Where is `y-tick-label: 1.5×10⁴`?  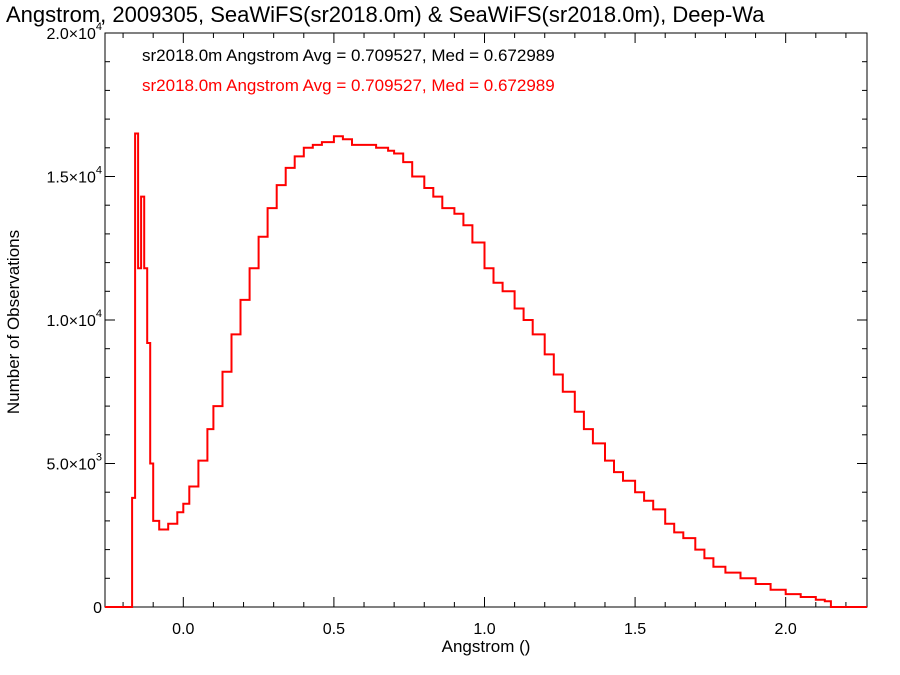 y-tick-label: 1.5×10⁴ is located at coordinates (74, 176).